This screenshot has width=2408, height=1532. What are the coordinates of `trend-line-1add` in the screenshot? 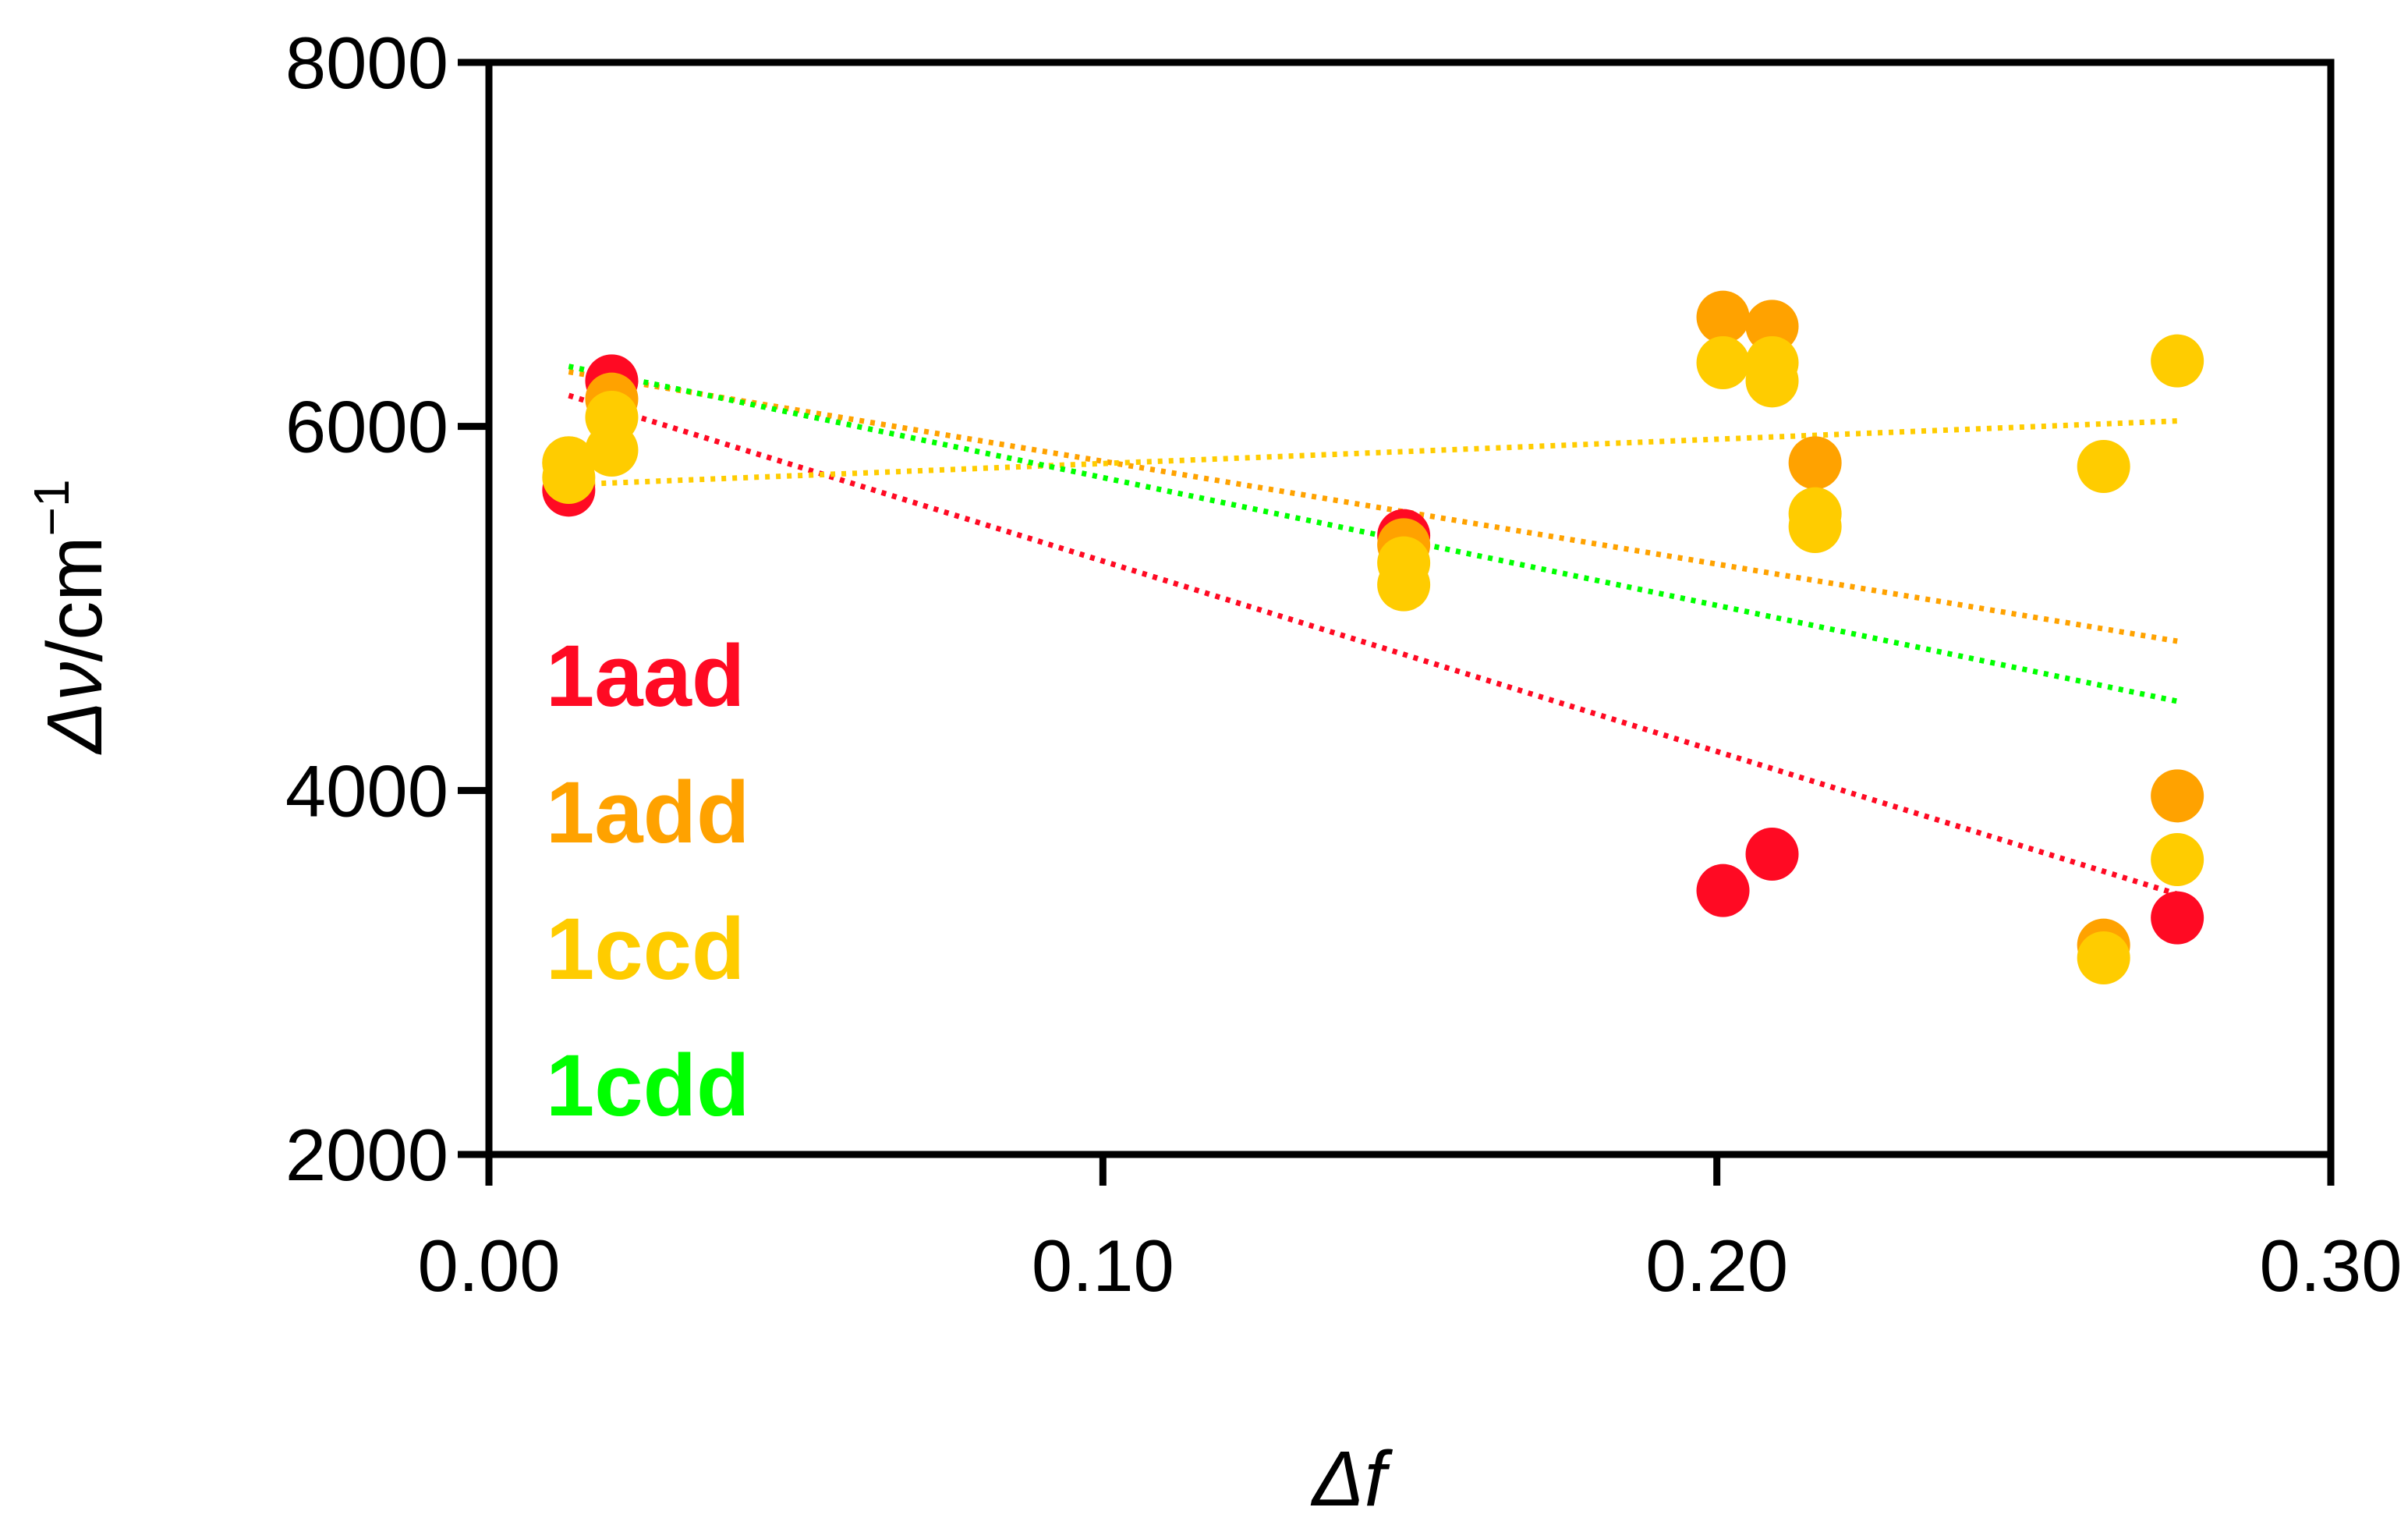 It's located at (1373, 506).